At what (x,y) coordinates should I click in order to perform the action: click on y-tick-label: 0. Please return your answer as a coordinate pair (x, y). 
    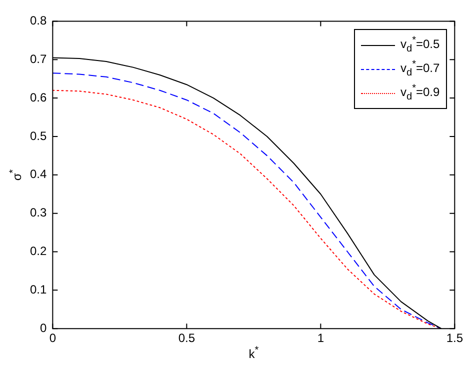
    Looking at the image, I should click on (43, 327).